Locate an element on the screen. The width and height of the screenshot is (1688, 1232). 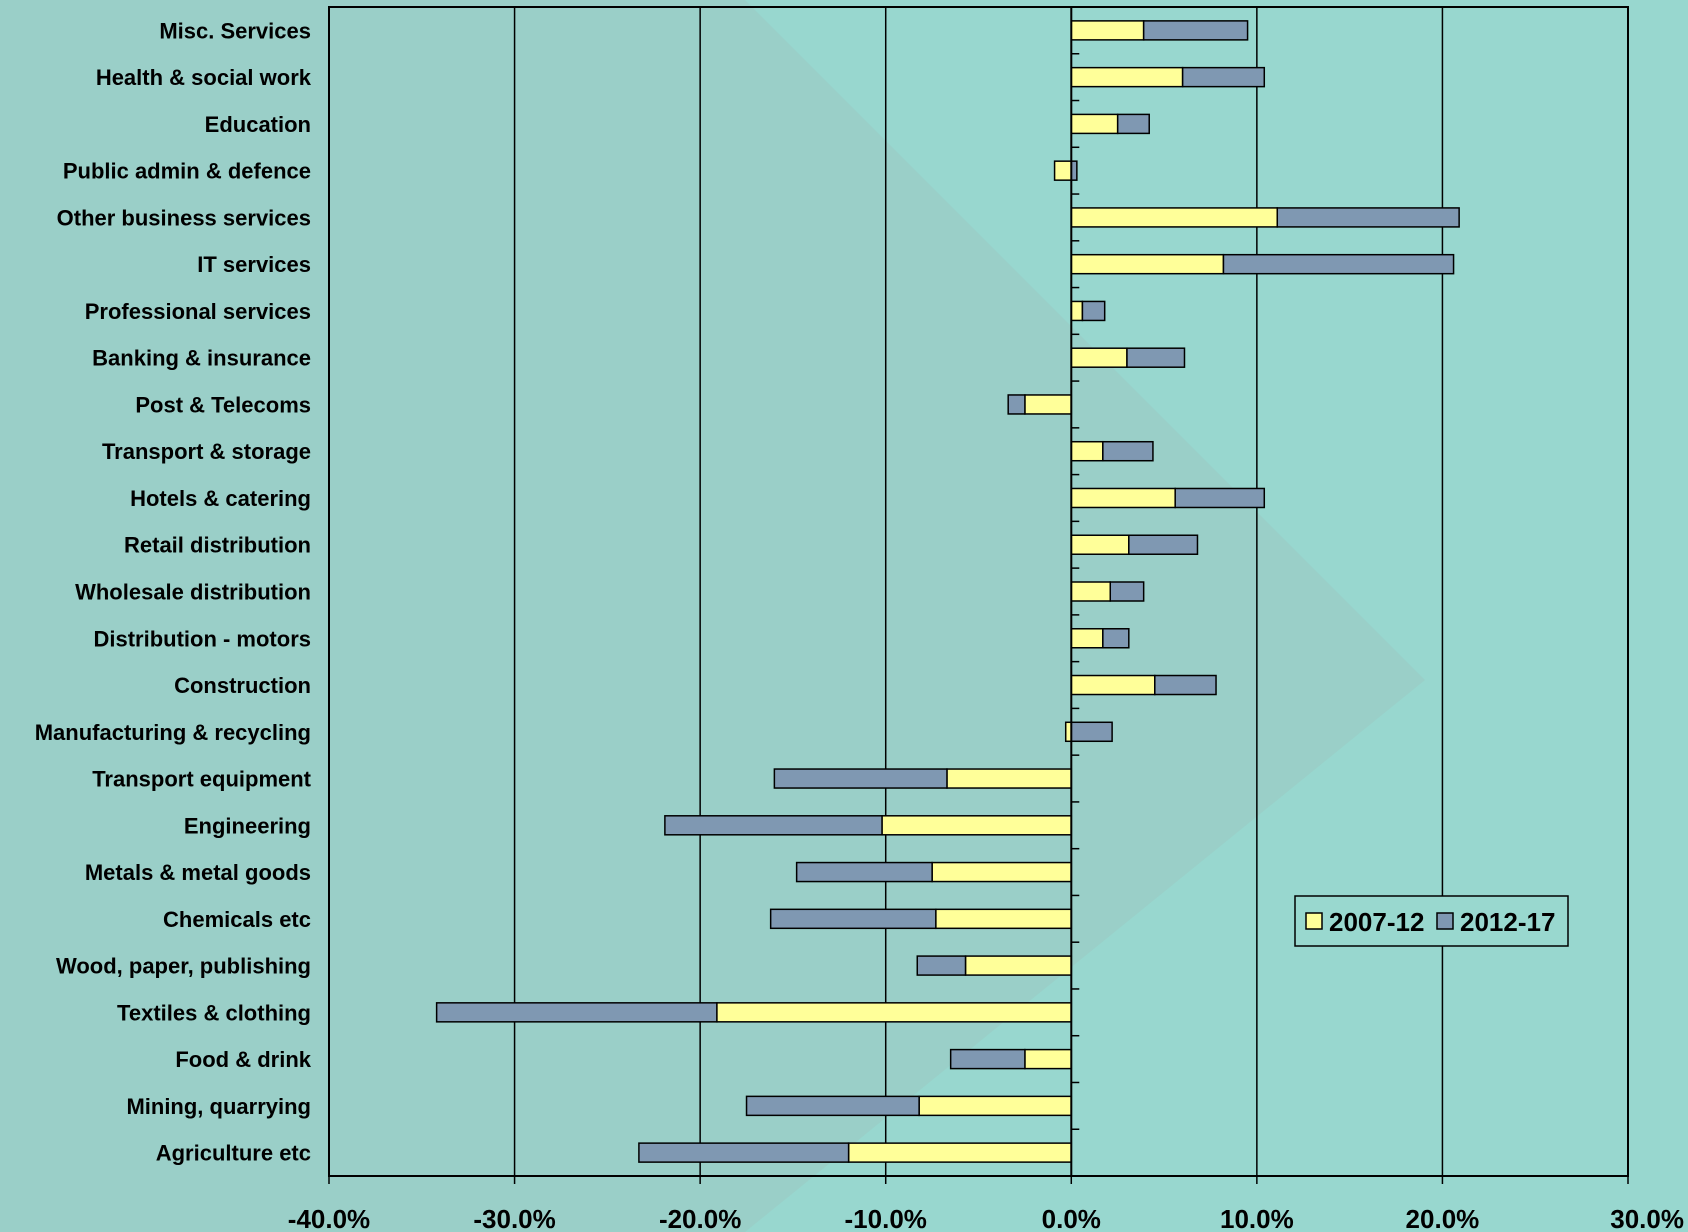
legend: 2007-12 2012-17 is located at coordinates (1431, 921).